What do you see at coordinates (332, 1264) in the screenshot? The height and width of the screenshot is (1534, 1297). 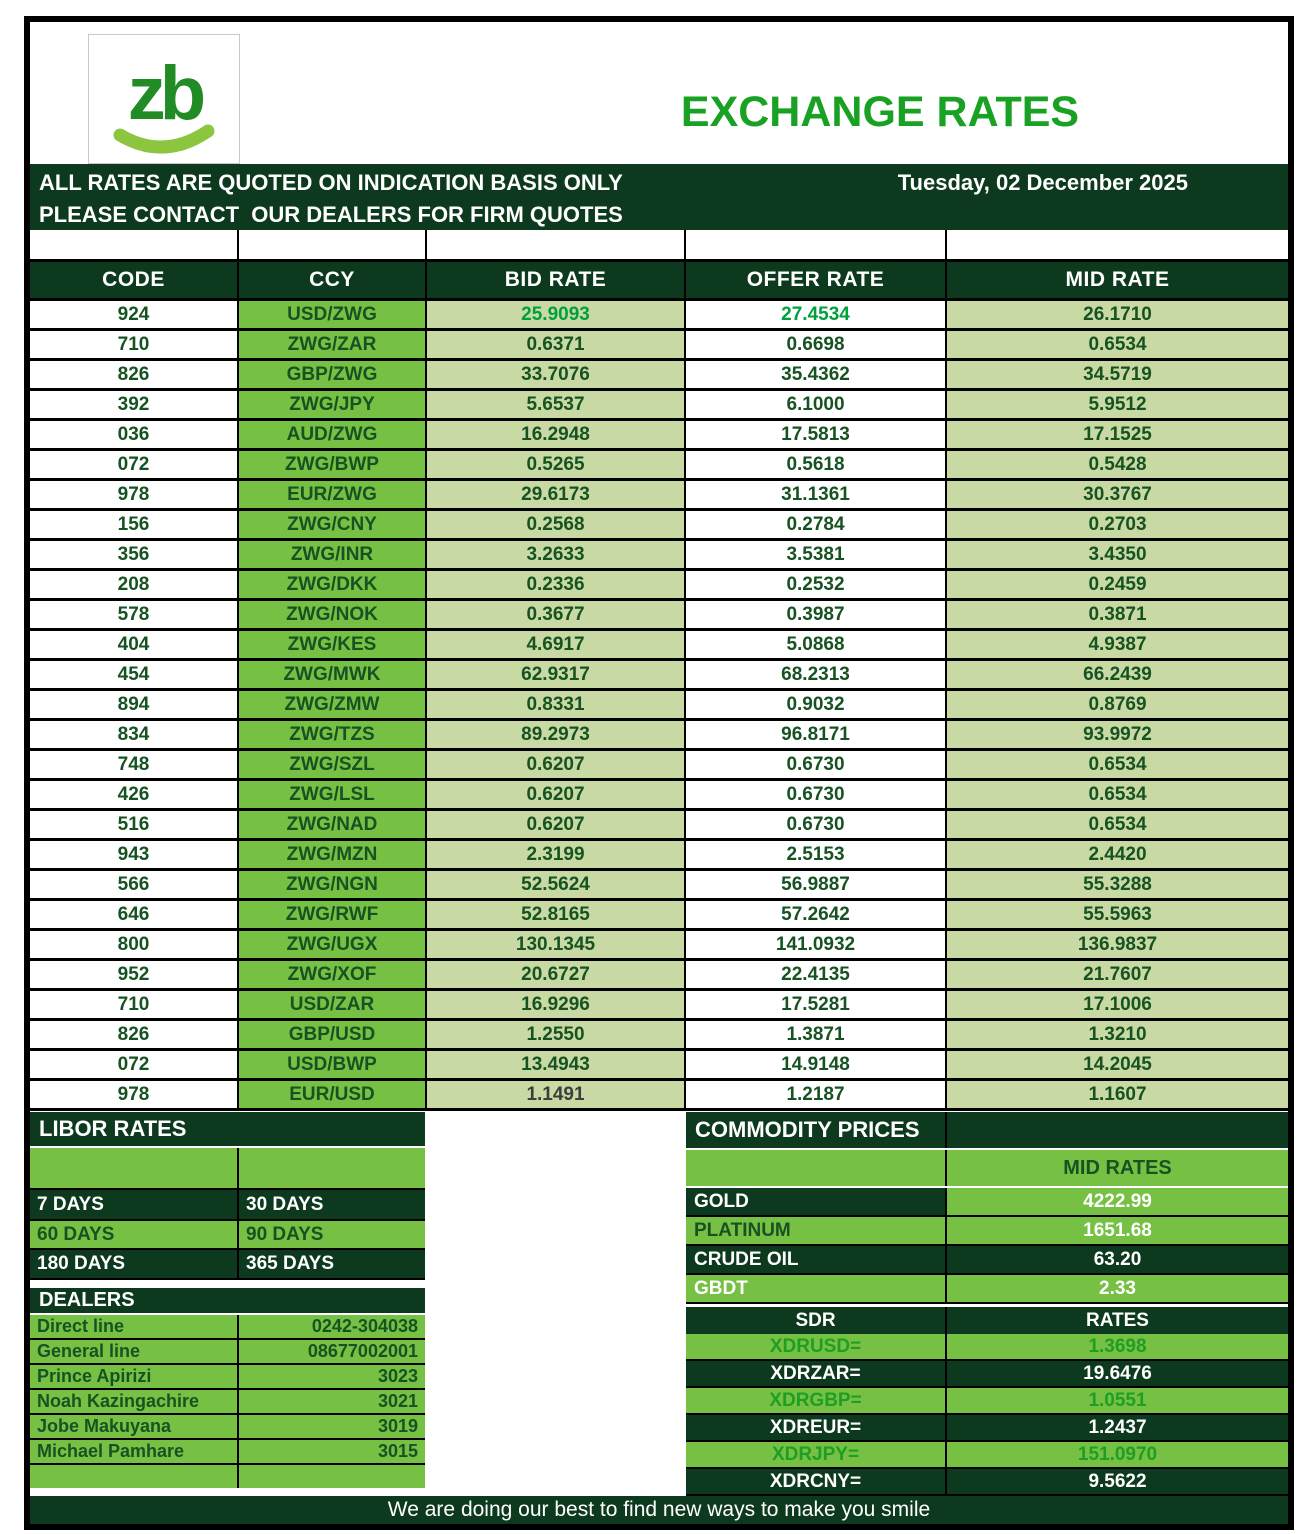 I see `libor-cell: 365 DAYS` at bounding box center [332, 1264].